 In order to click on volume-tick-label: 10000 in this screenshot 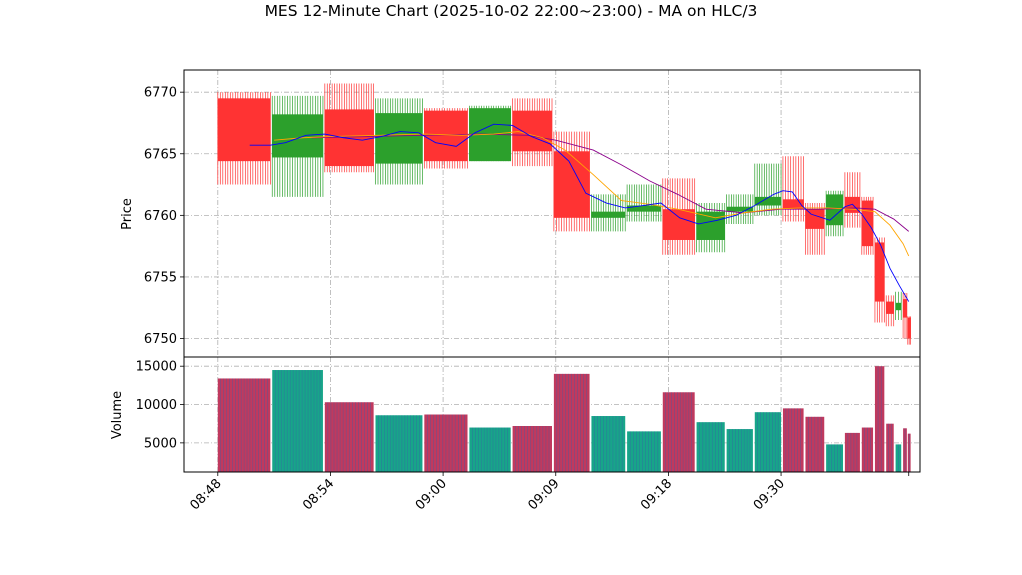, I will do `click(156, 405)`.